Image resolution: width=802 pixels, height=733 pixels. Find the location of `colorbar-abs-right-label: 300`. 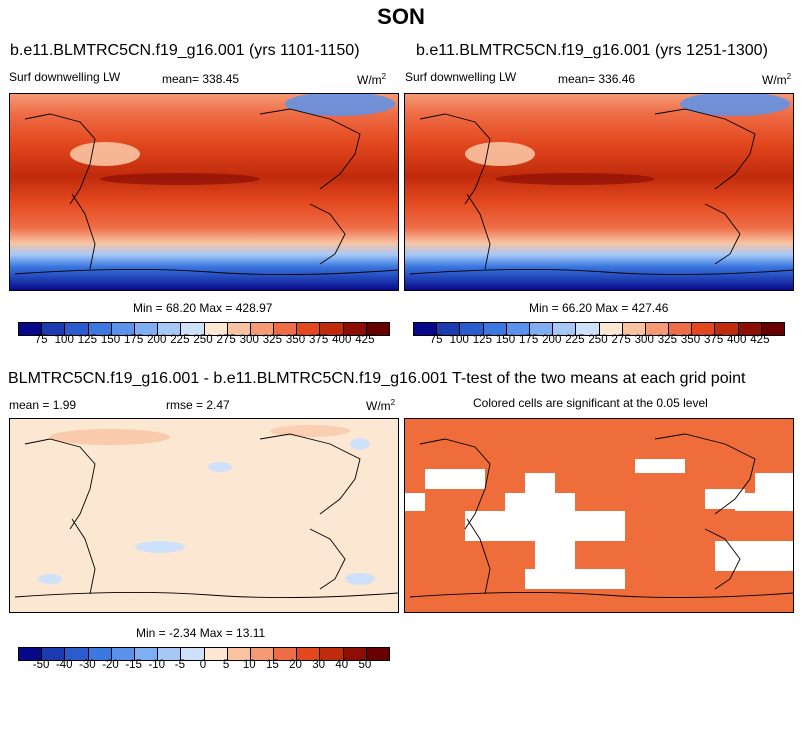

colorbar-abs-right-label: 300 is located at coordinates (644, 340).